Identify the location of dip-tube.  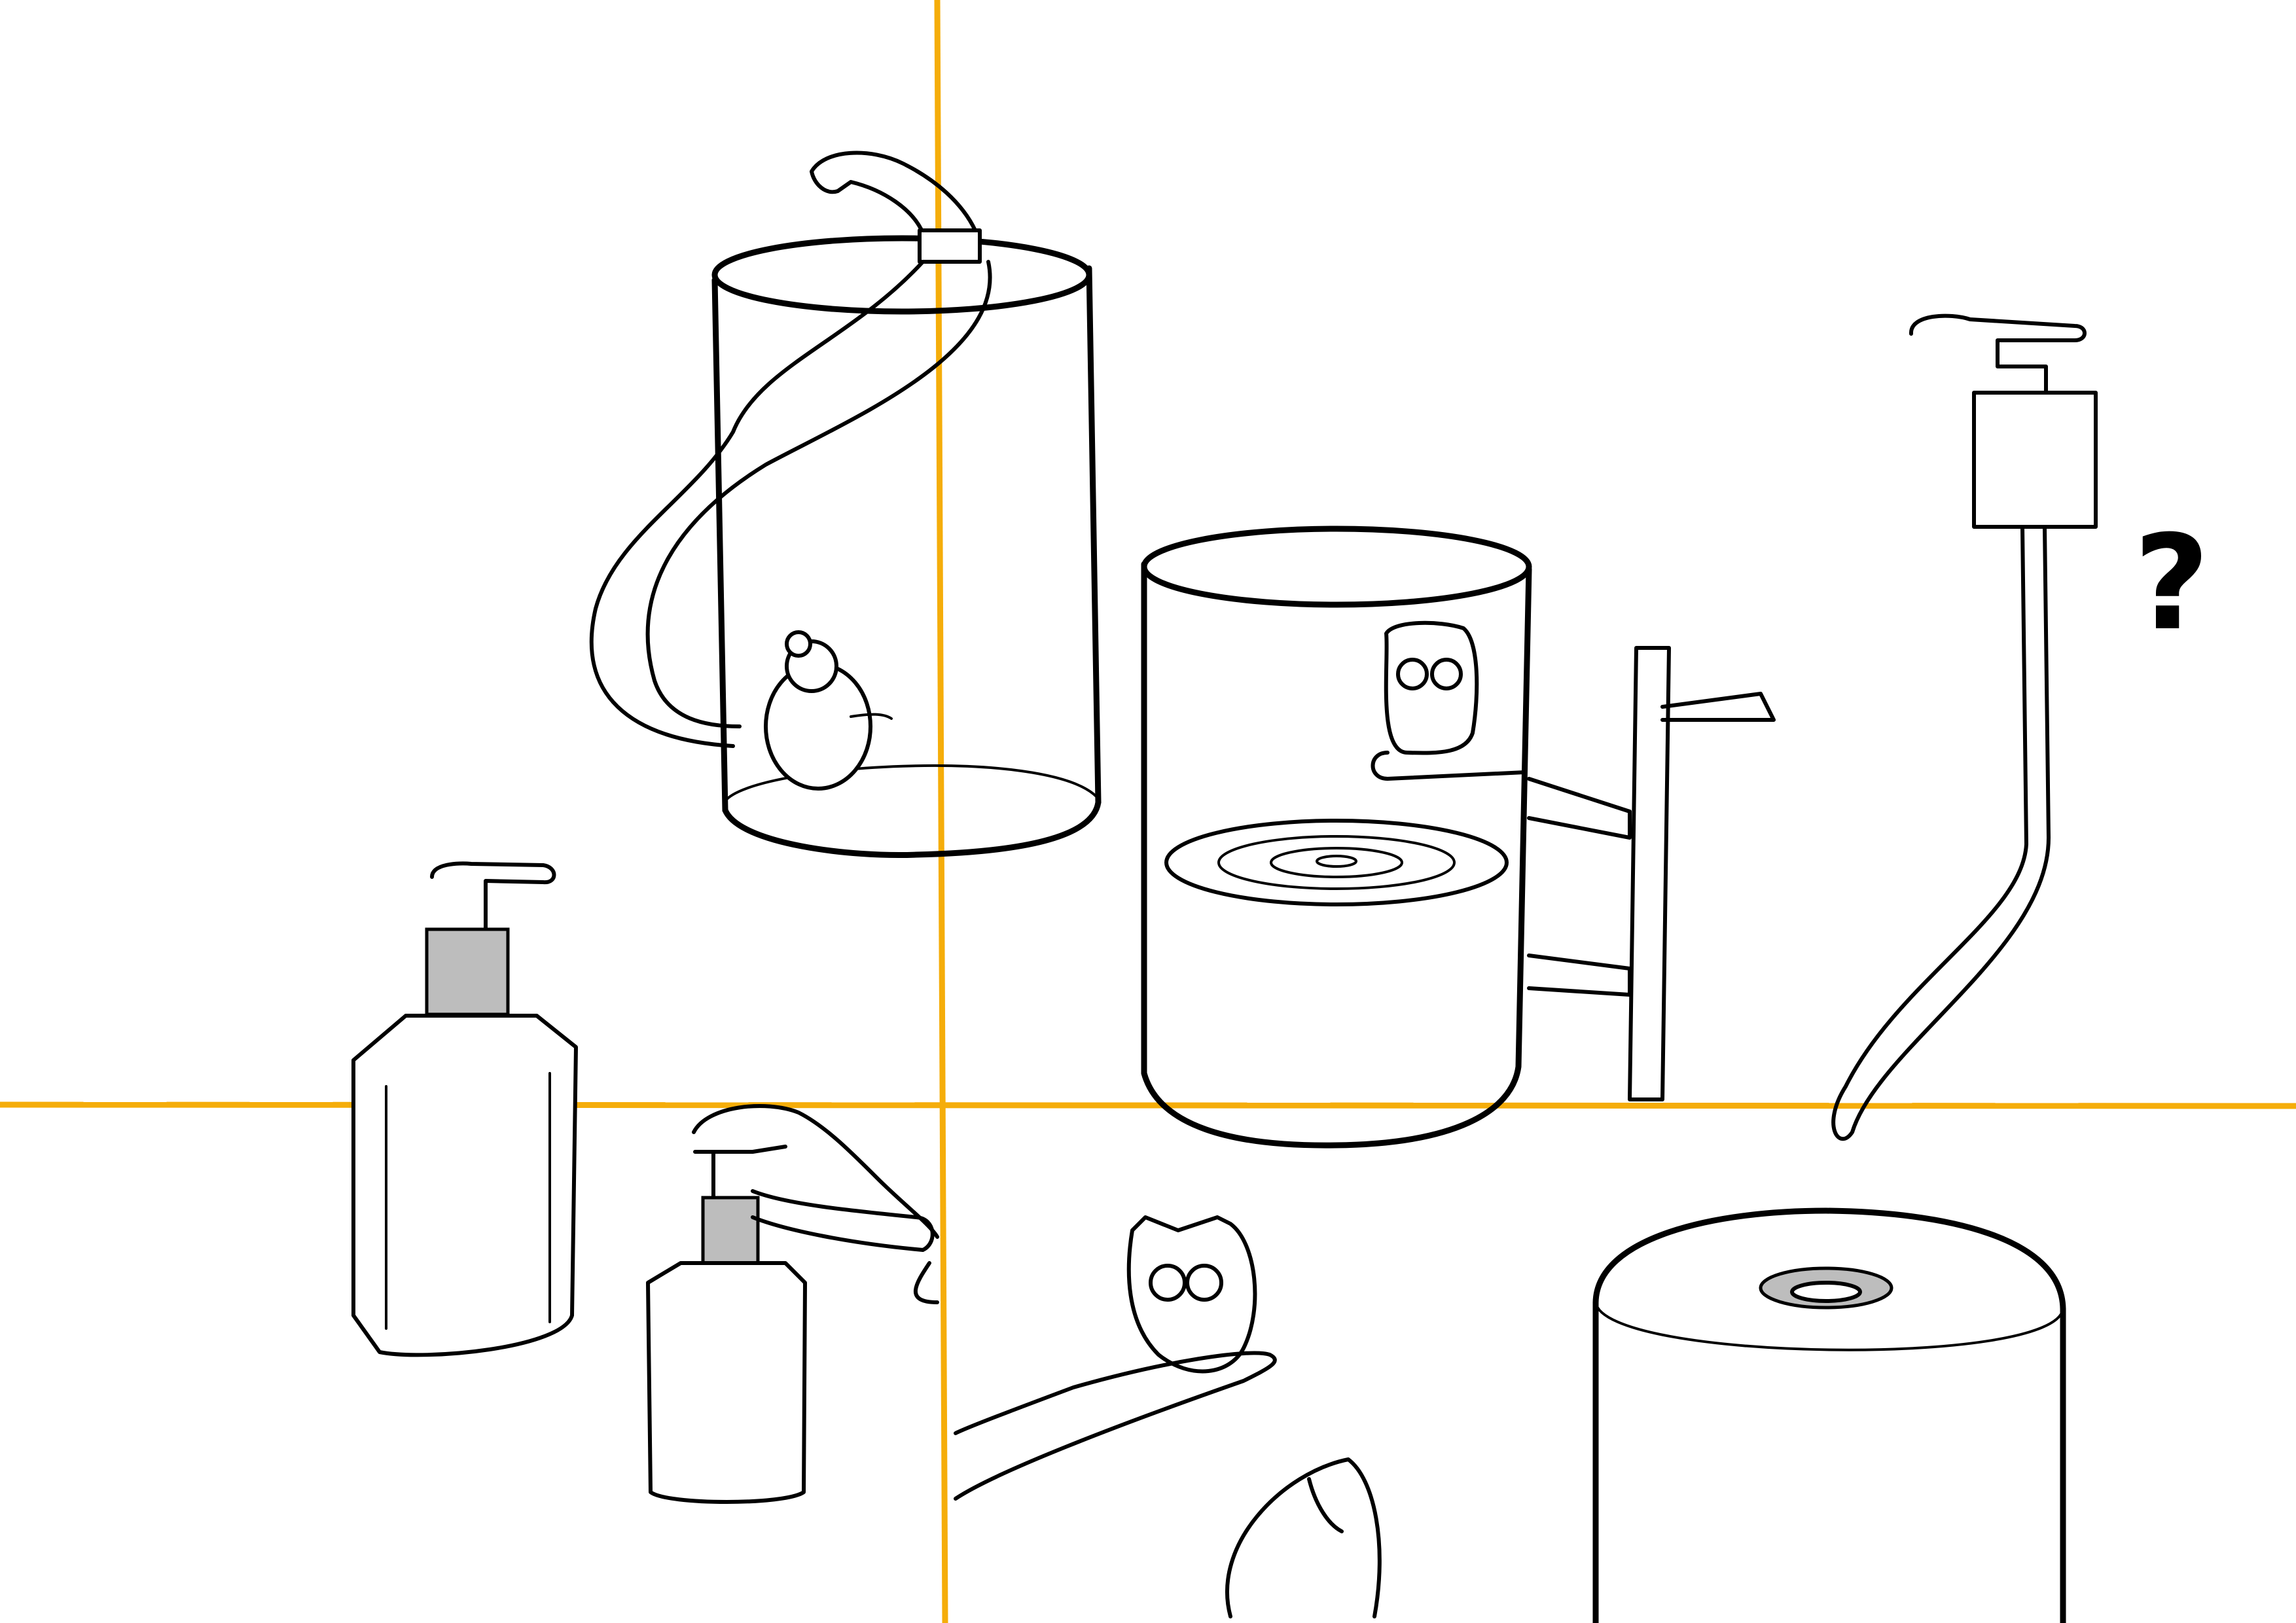
(1941, 833).